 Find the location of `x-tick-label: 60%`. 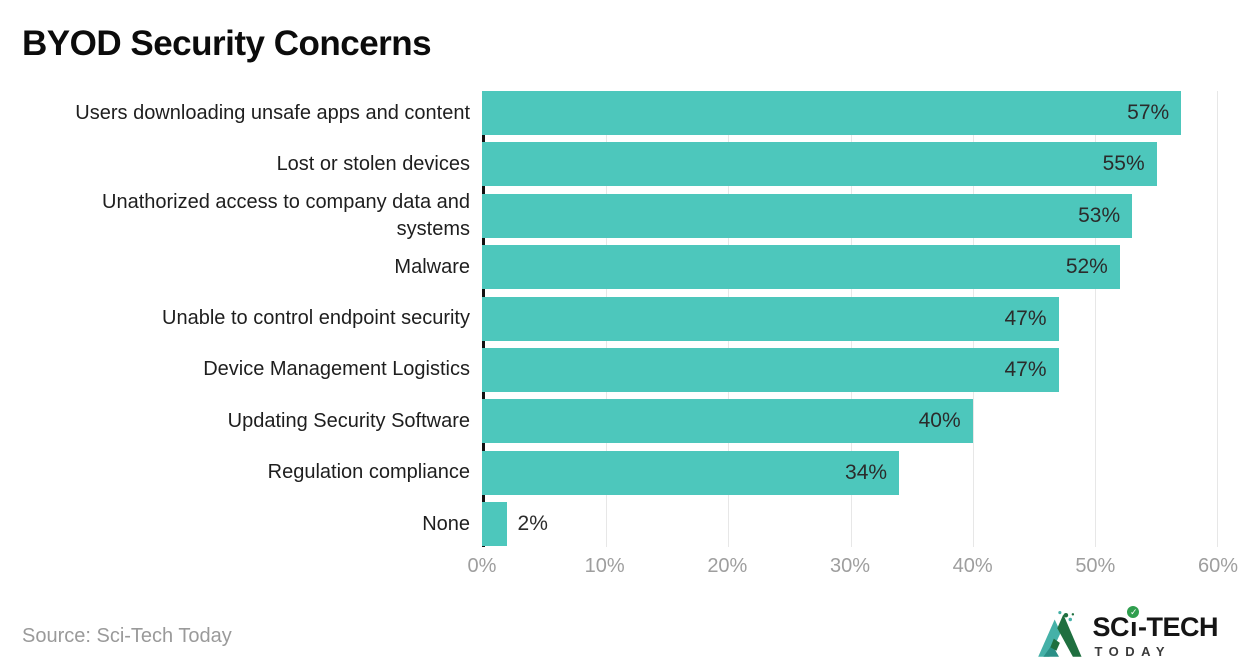

x-tick-label: 60% is located at coordinates (1218, 566).